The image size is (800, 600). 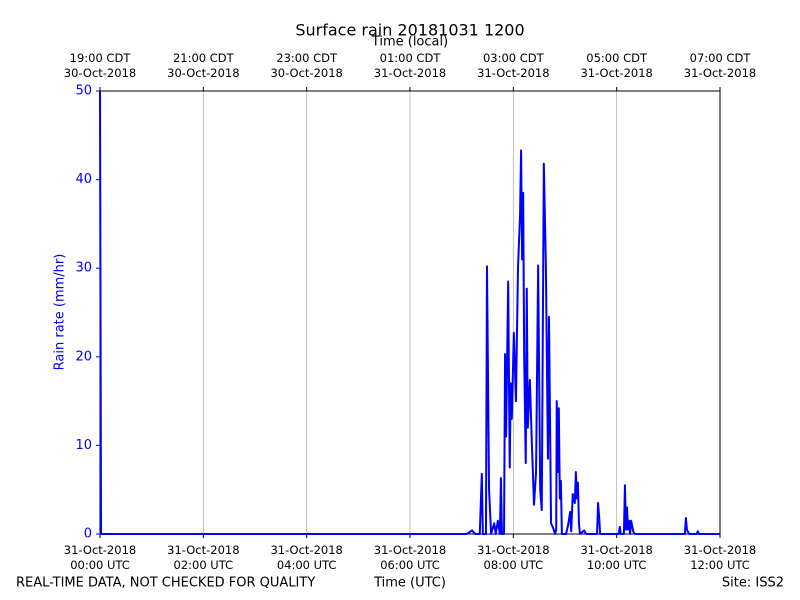 What do you see at coordinates (616, 65) in the screenshot?
I see `x2-tick-label: 05:00 CDT 31-Oct-2018` at bounding box center [616, 65].